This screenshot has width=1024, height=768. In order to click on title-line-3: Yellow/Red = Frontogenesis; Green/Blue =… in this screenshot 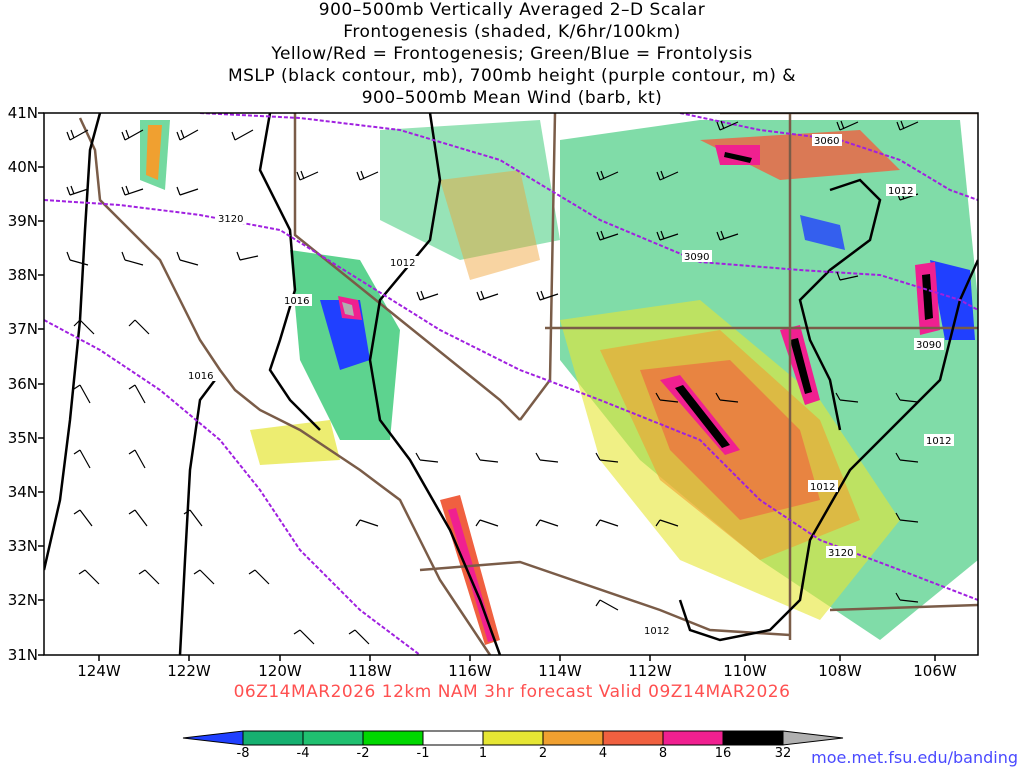, I will do `click(512, 54)`.